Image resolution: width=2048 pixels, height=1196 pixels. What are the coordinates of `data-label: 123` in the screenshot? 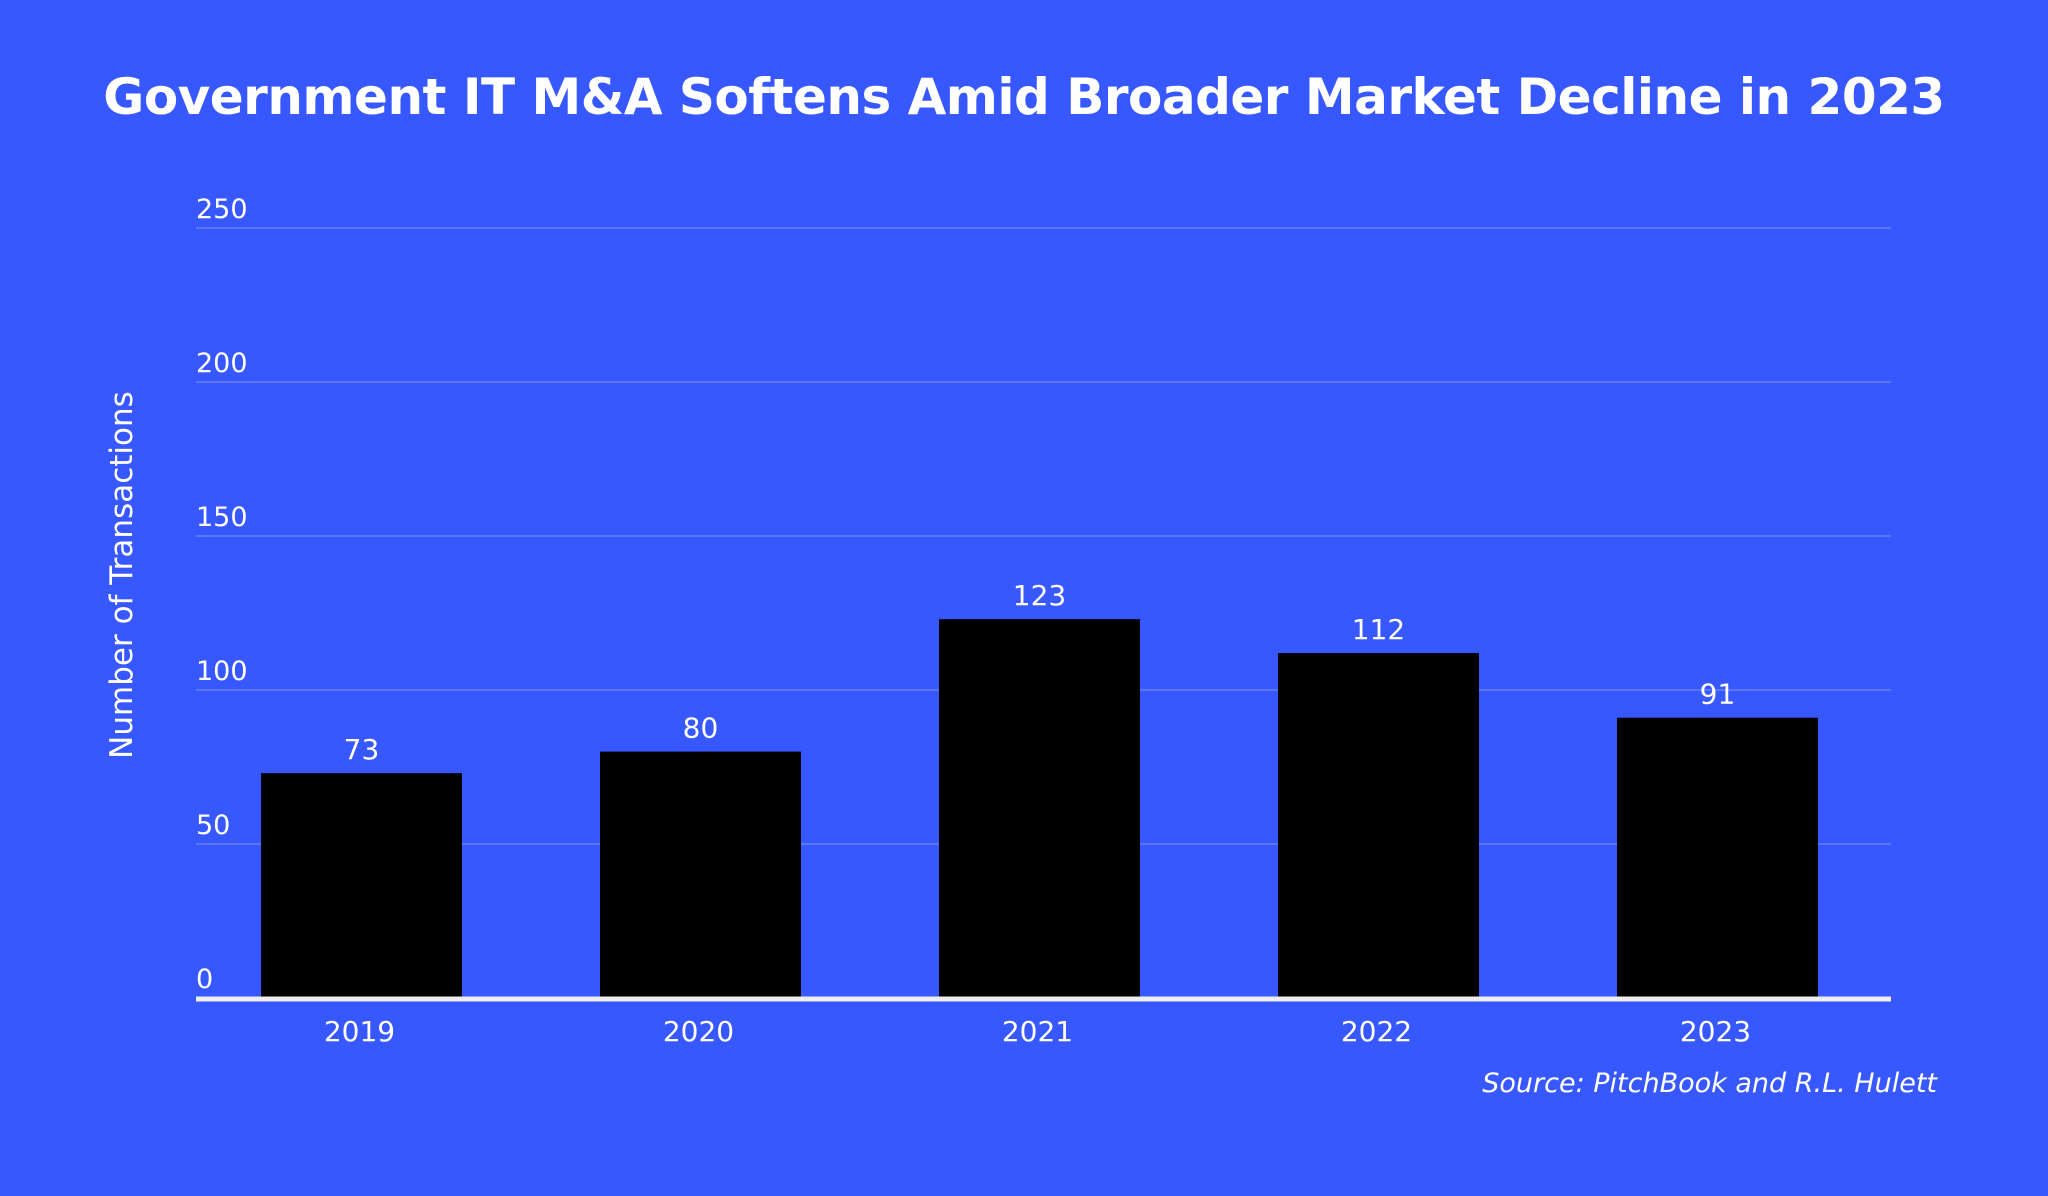 It's located at (1039, 595).